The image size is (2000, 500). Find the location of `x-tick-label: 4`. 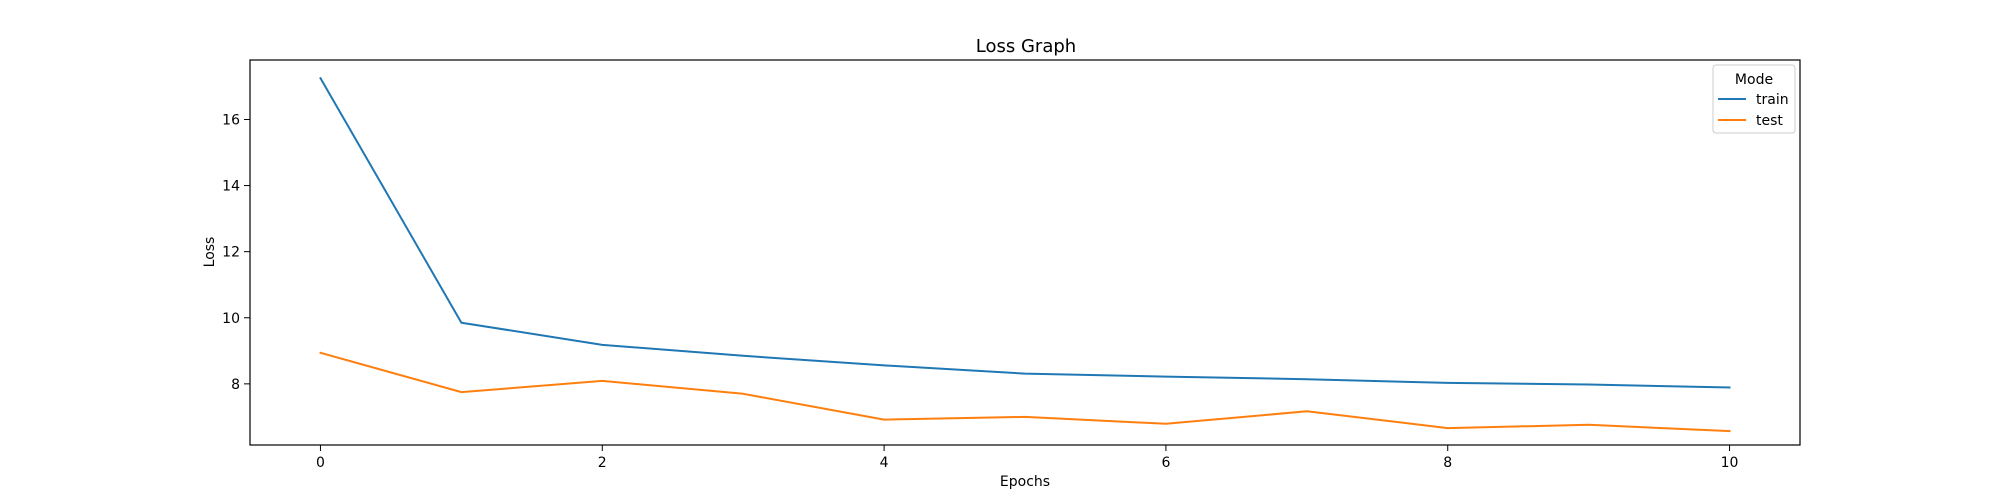

x-tick-label: 4 is located at coordinates (884, 463).